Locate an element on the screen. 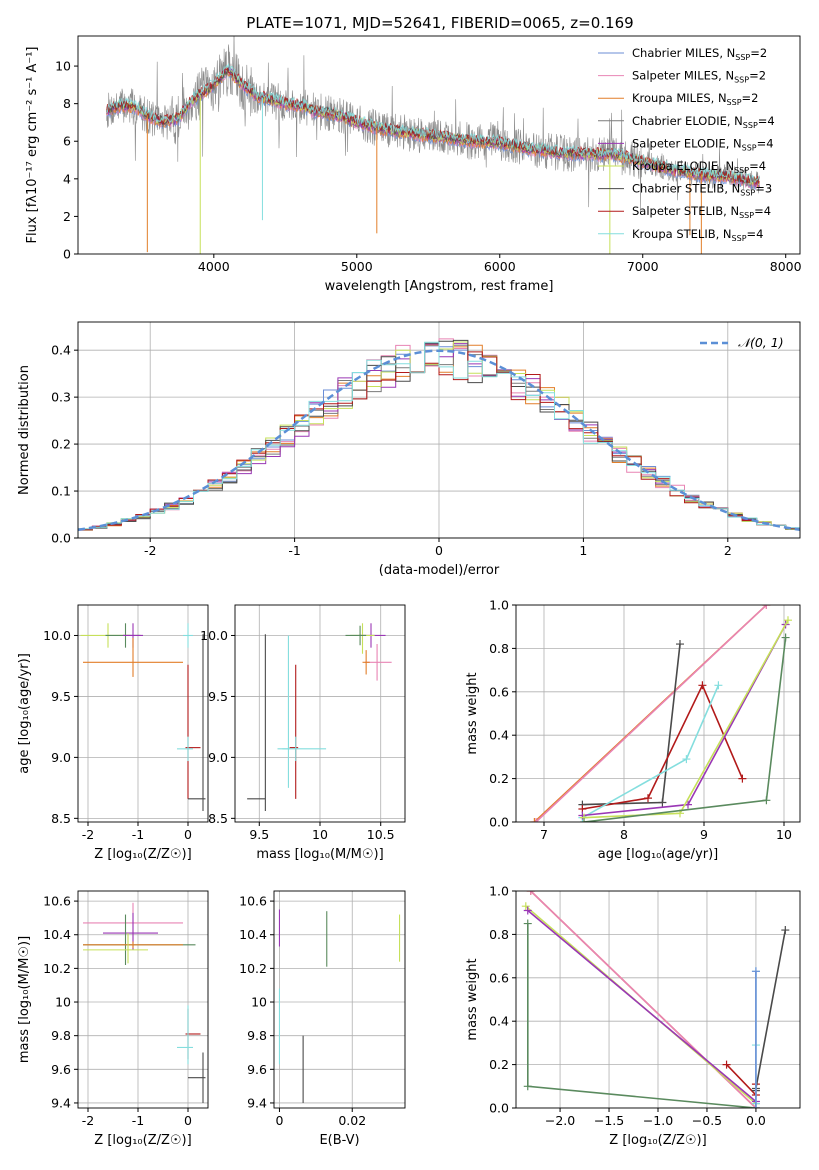  panel-mass_vs_EBV: 0 0.02 9.4 9.6 9.8 10 10.2 10.4 10.6 E(B-V) is located at coordinates (322, 1019).